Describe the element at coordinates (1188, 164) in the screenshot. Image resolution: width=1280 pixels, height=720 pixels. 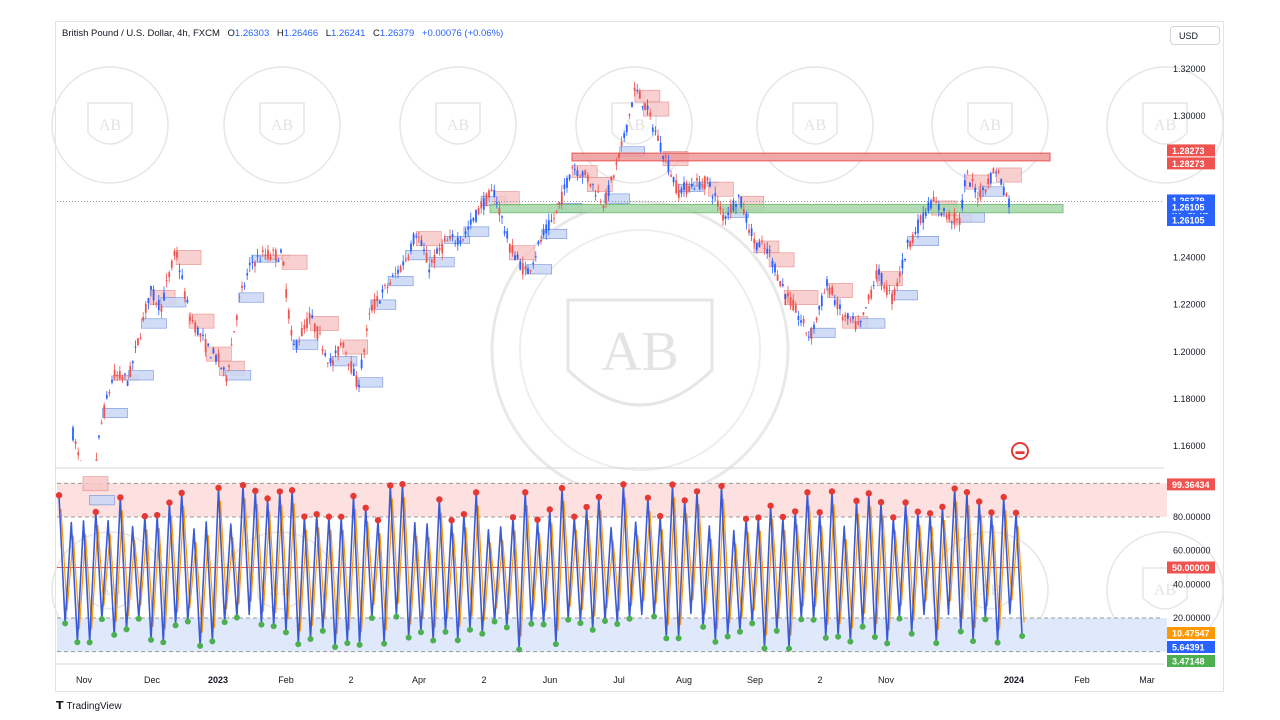
I see `resistance-label-2: 1.28273` at that location.